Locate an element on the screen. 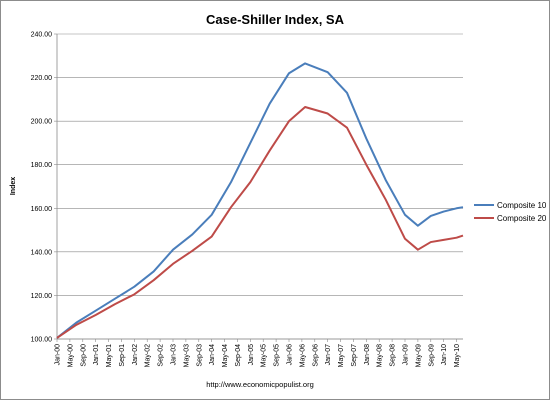  x-tick-label: Sep-08 is located at coordinates (393, 355).